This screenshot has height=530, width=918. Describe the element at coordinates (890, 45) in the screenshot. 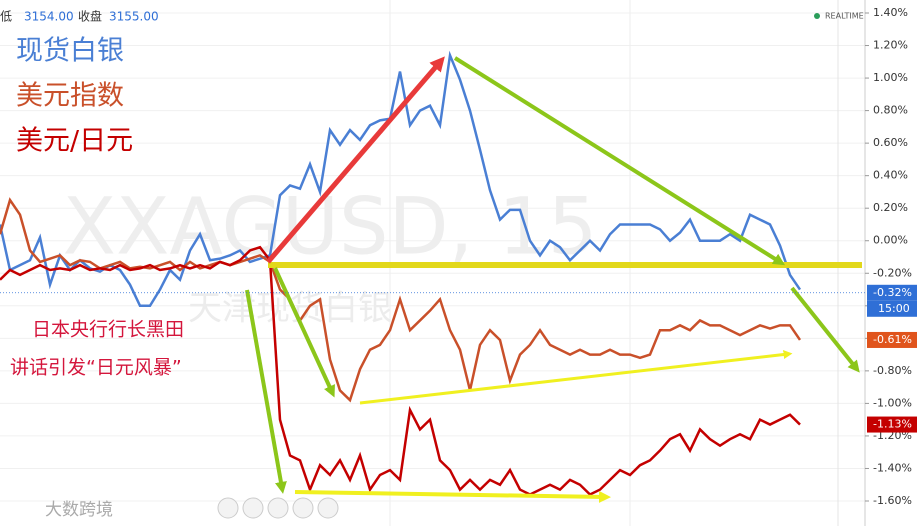

I see `y-tick-label: 1.20%` at that location.